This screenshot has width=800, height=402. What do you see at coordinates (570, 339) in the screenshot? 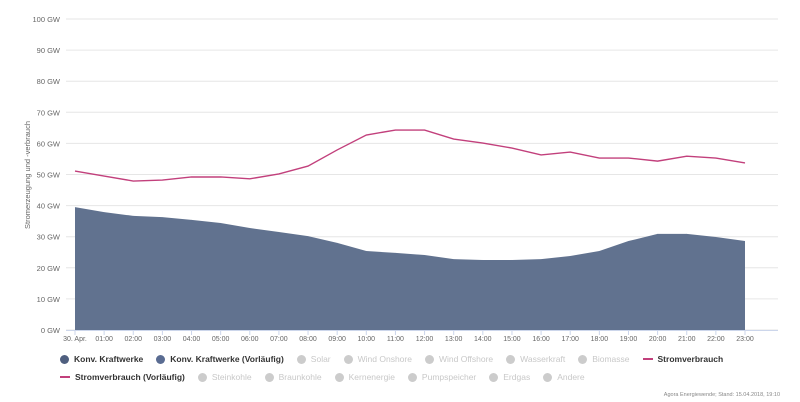
I see `x-tick-label: 17:00` at bounding box center [570, 339].